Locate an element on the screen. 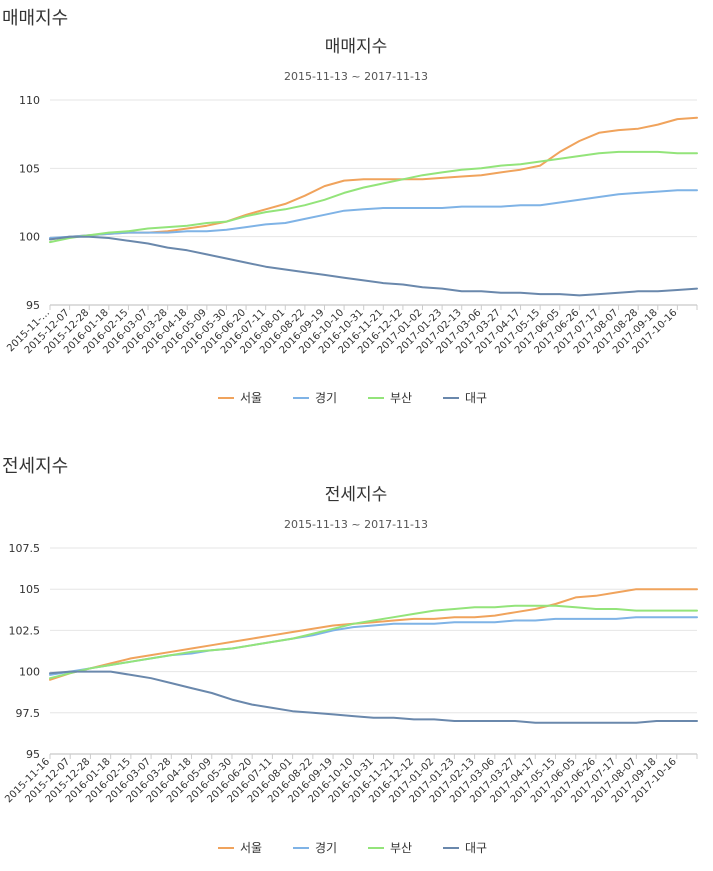  y-tick-label: 102.5 is located at coordinates (25, 630).